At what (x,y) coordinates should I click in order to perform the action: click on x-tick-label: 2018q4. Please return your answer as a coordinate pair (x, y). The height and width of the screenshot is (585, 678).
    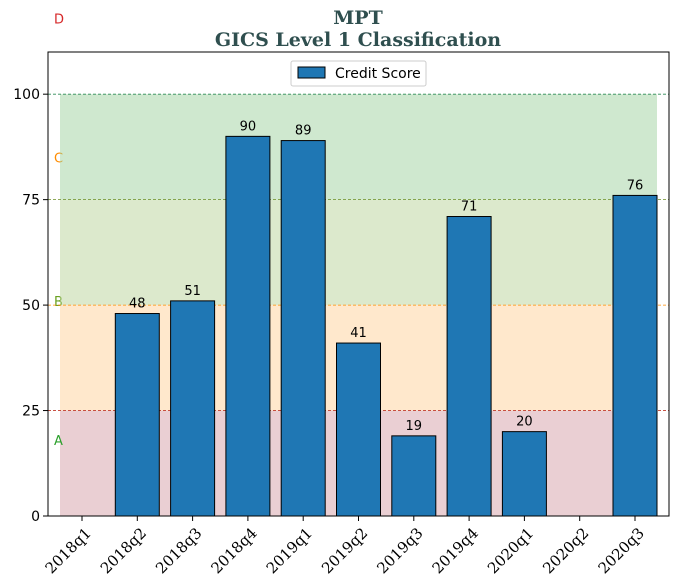
    Looking at the image, I should click on (233, 550).